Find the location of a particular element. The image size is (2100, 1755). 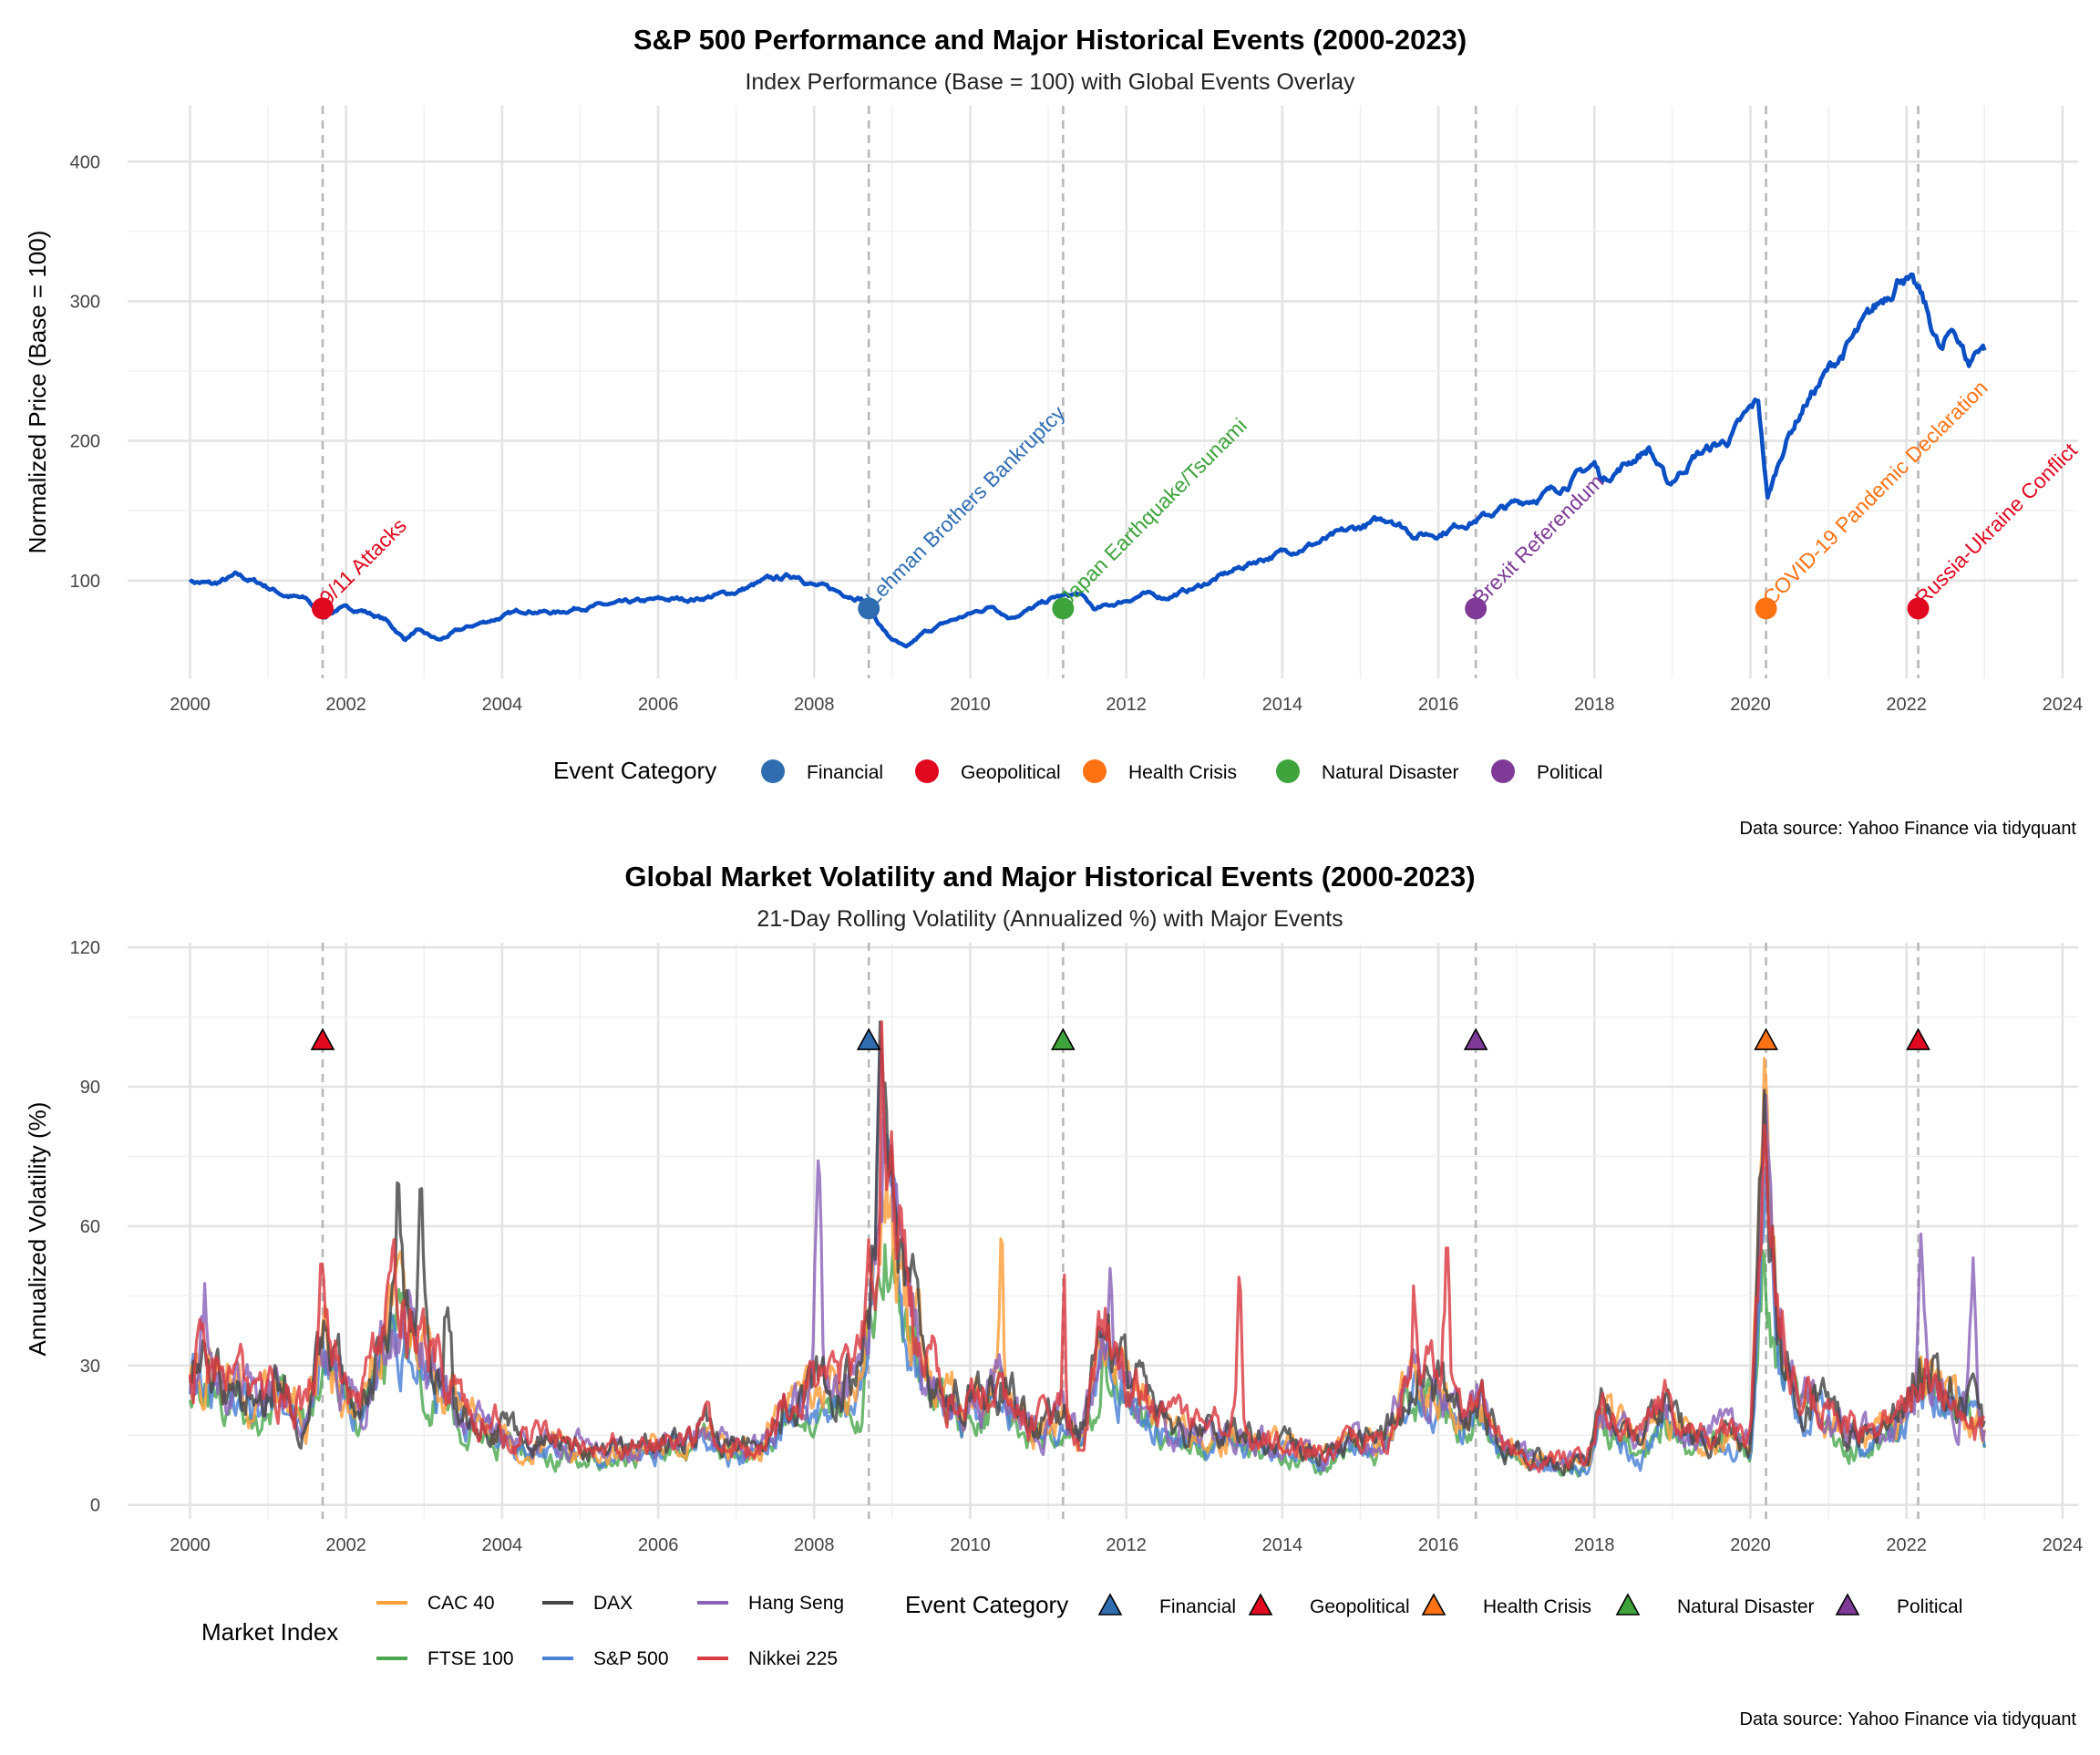

y-tick-label: 90 is located at coordinates (90, 1088).